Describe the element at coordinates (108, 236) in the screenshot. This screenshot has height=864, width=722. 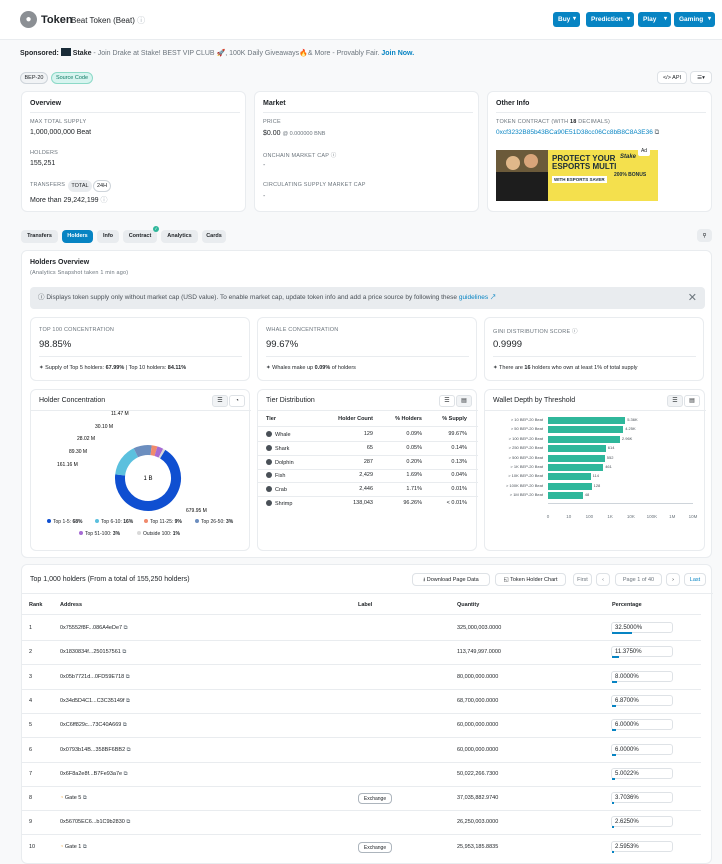
I see `tab-info: Info` at that location.